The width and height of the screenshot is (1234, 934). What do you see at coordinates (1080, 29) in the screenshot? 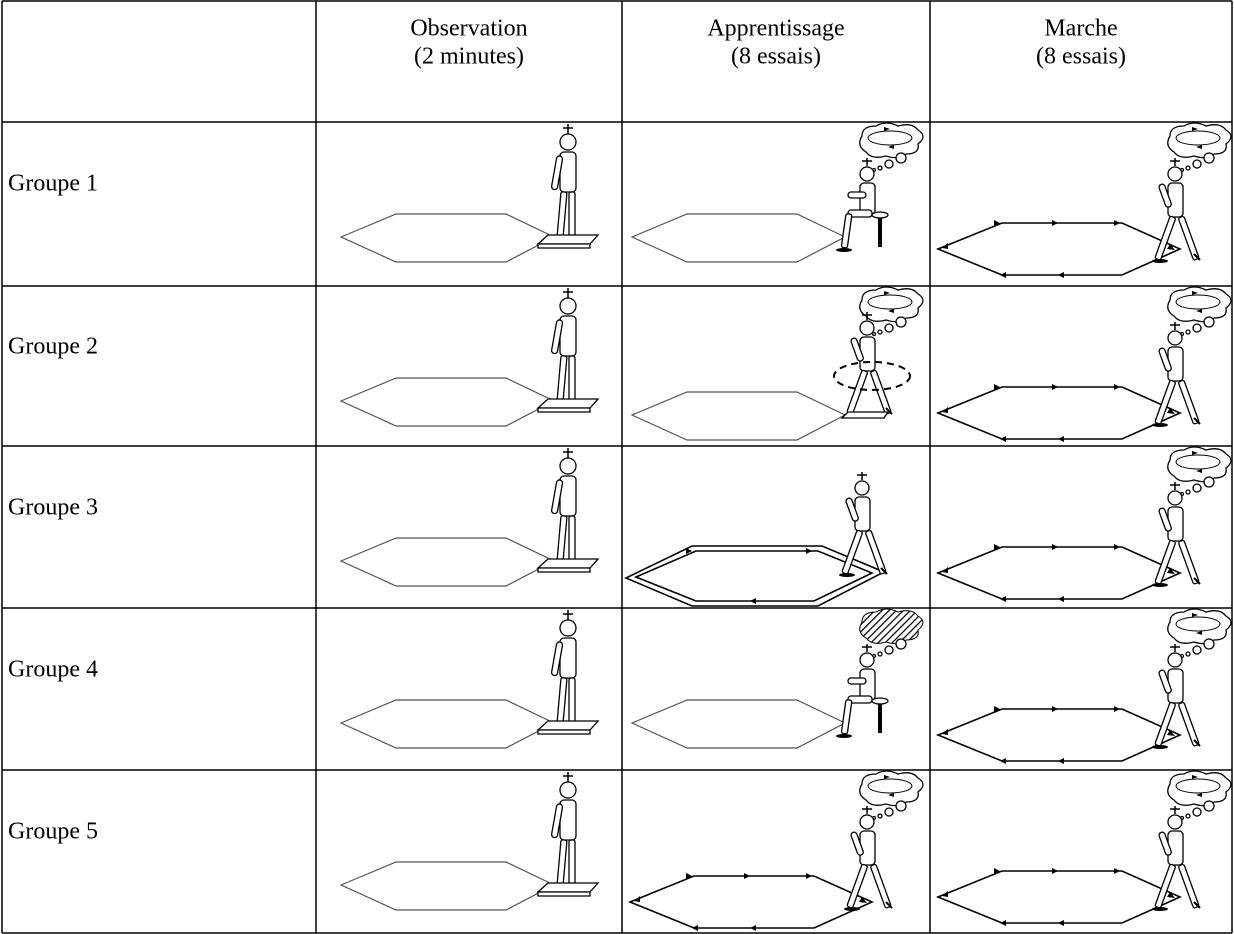
I see `column-title: Marche` at bounding box center [1080, 29].